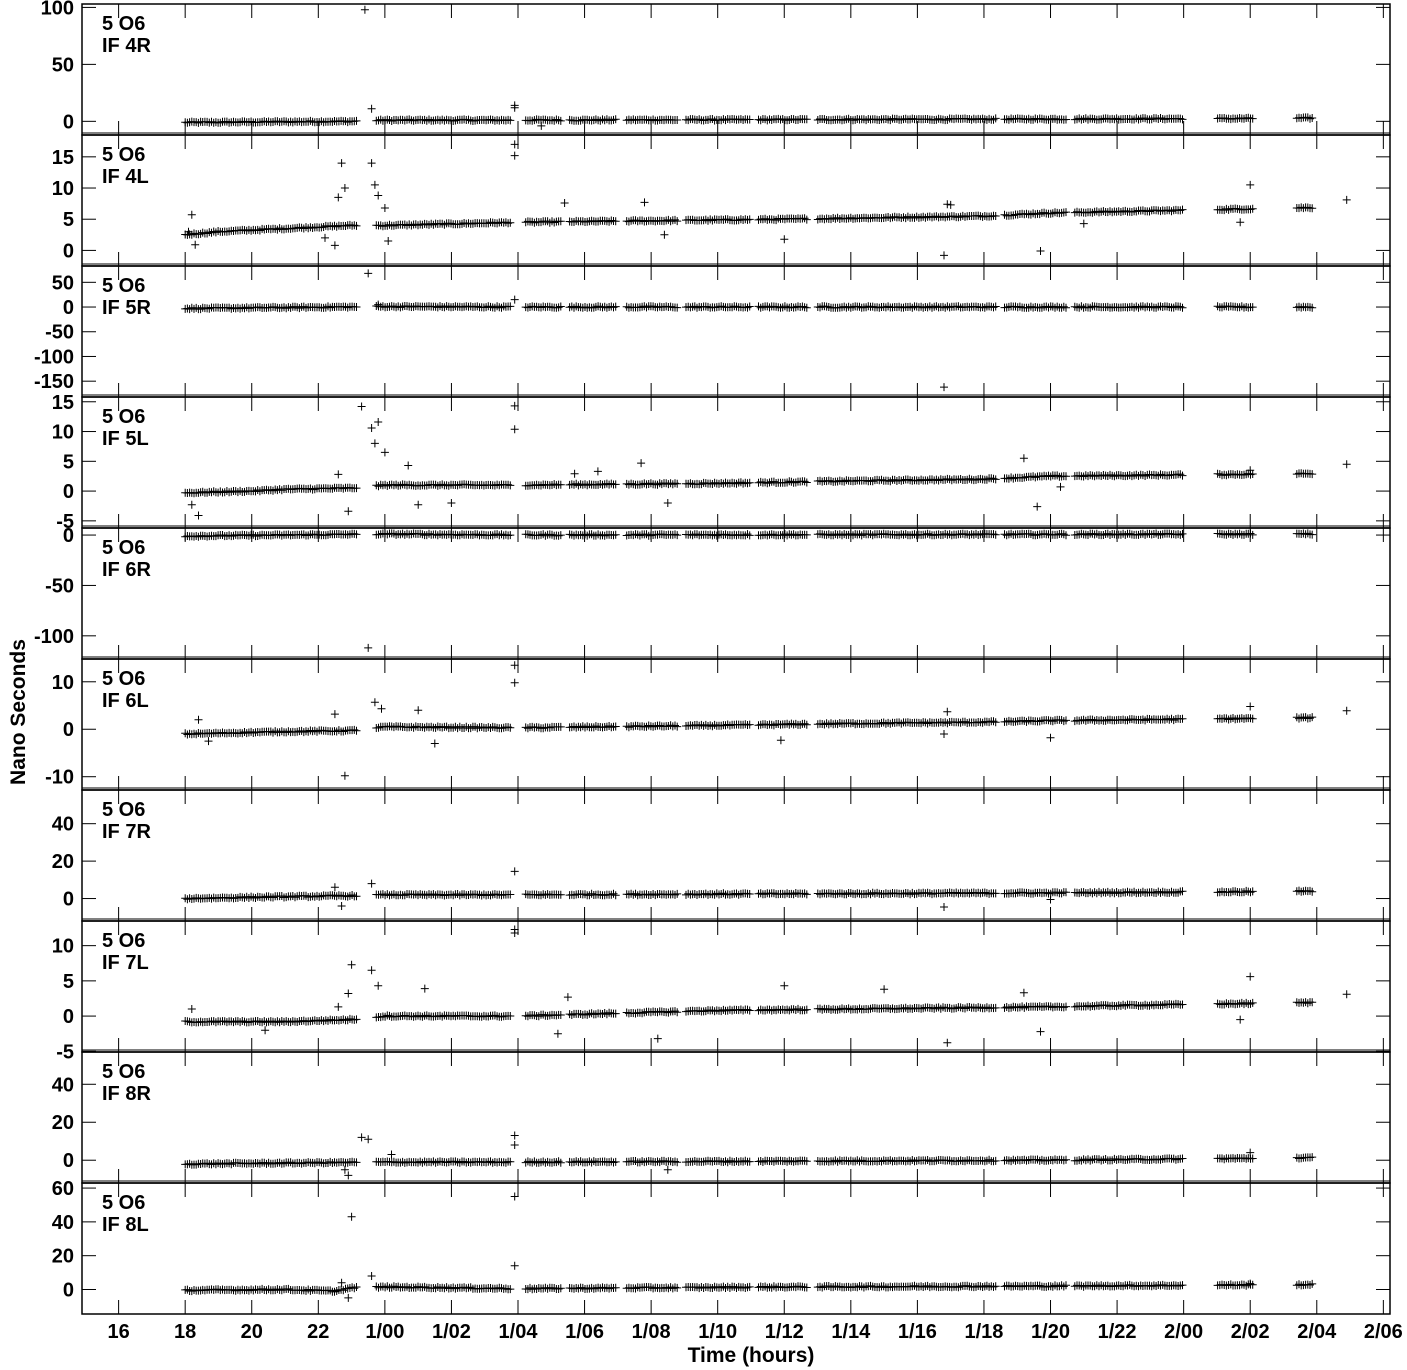 The height and width of the screenshot is (1370, 1407). Describe the element at coordinates (749, 889) in the screenshot. I see `series-markers` at that location.